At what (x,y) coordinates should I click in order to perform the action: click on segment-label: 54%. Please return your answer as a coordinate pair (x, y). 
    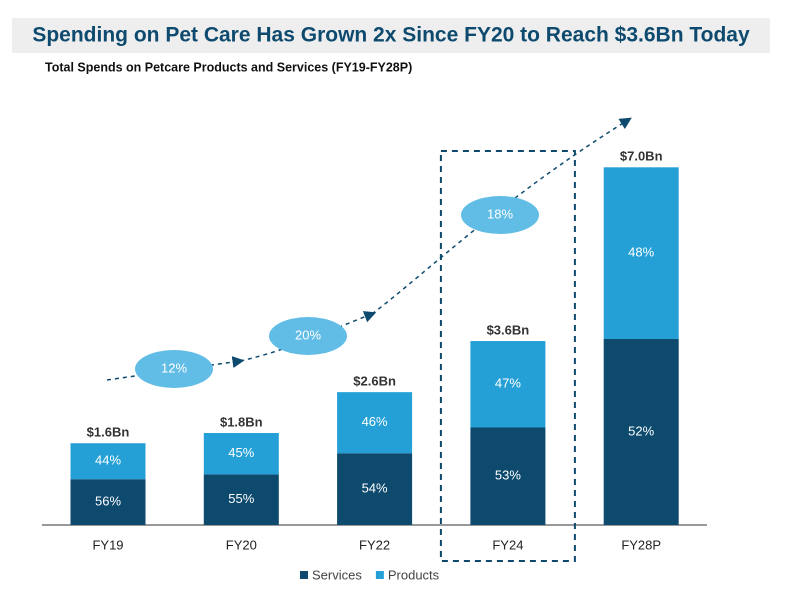
    Looking at the image, I should click on (375, 488).